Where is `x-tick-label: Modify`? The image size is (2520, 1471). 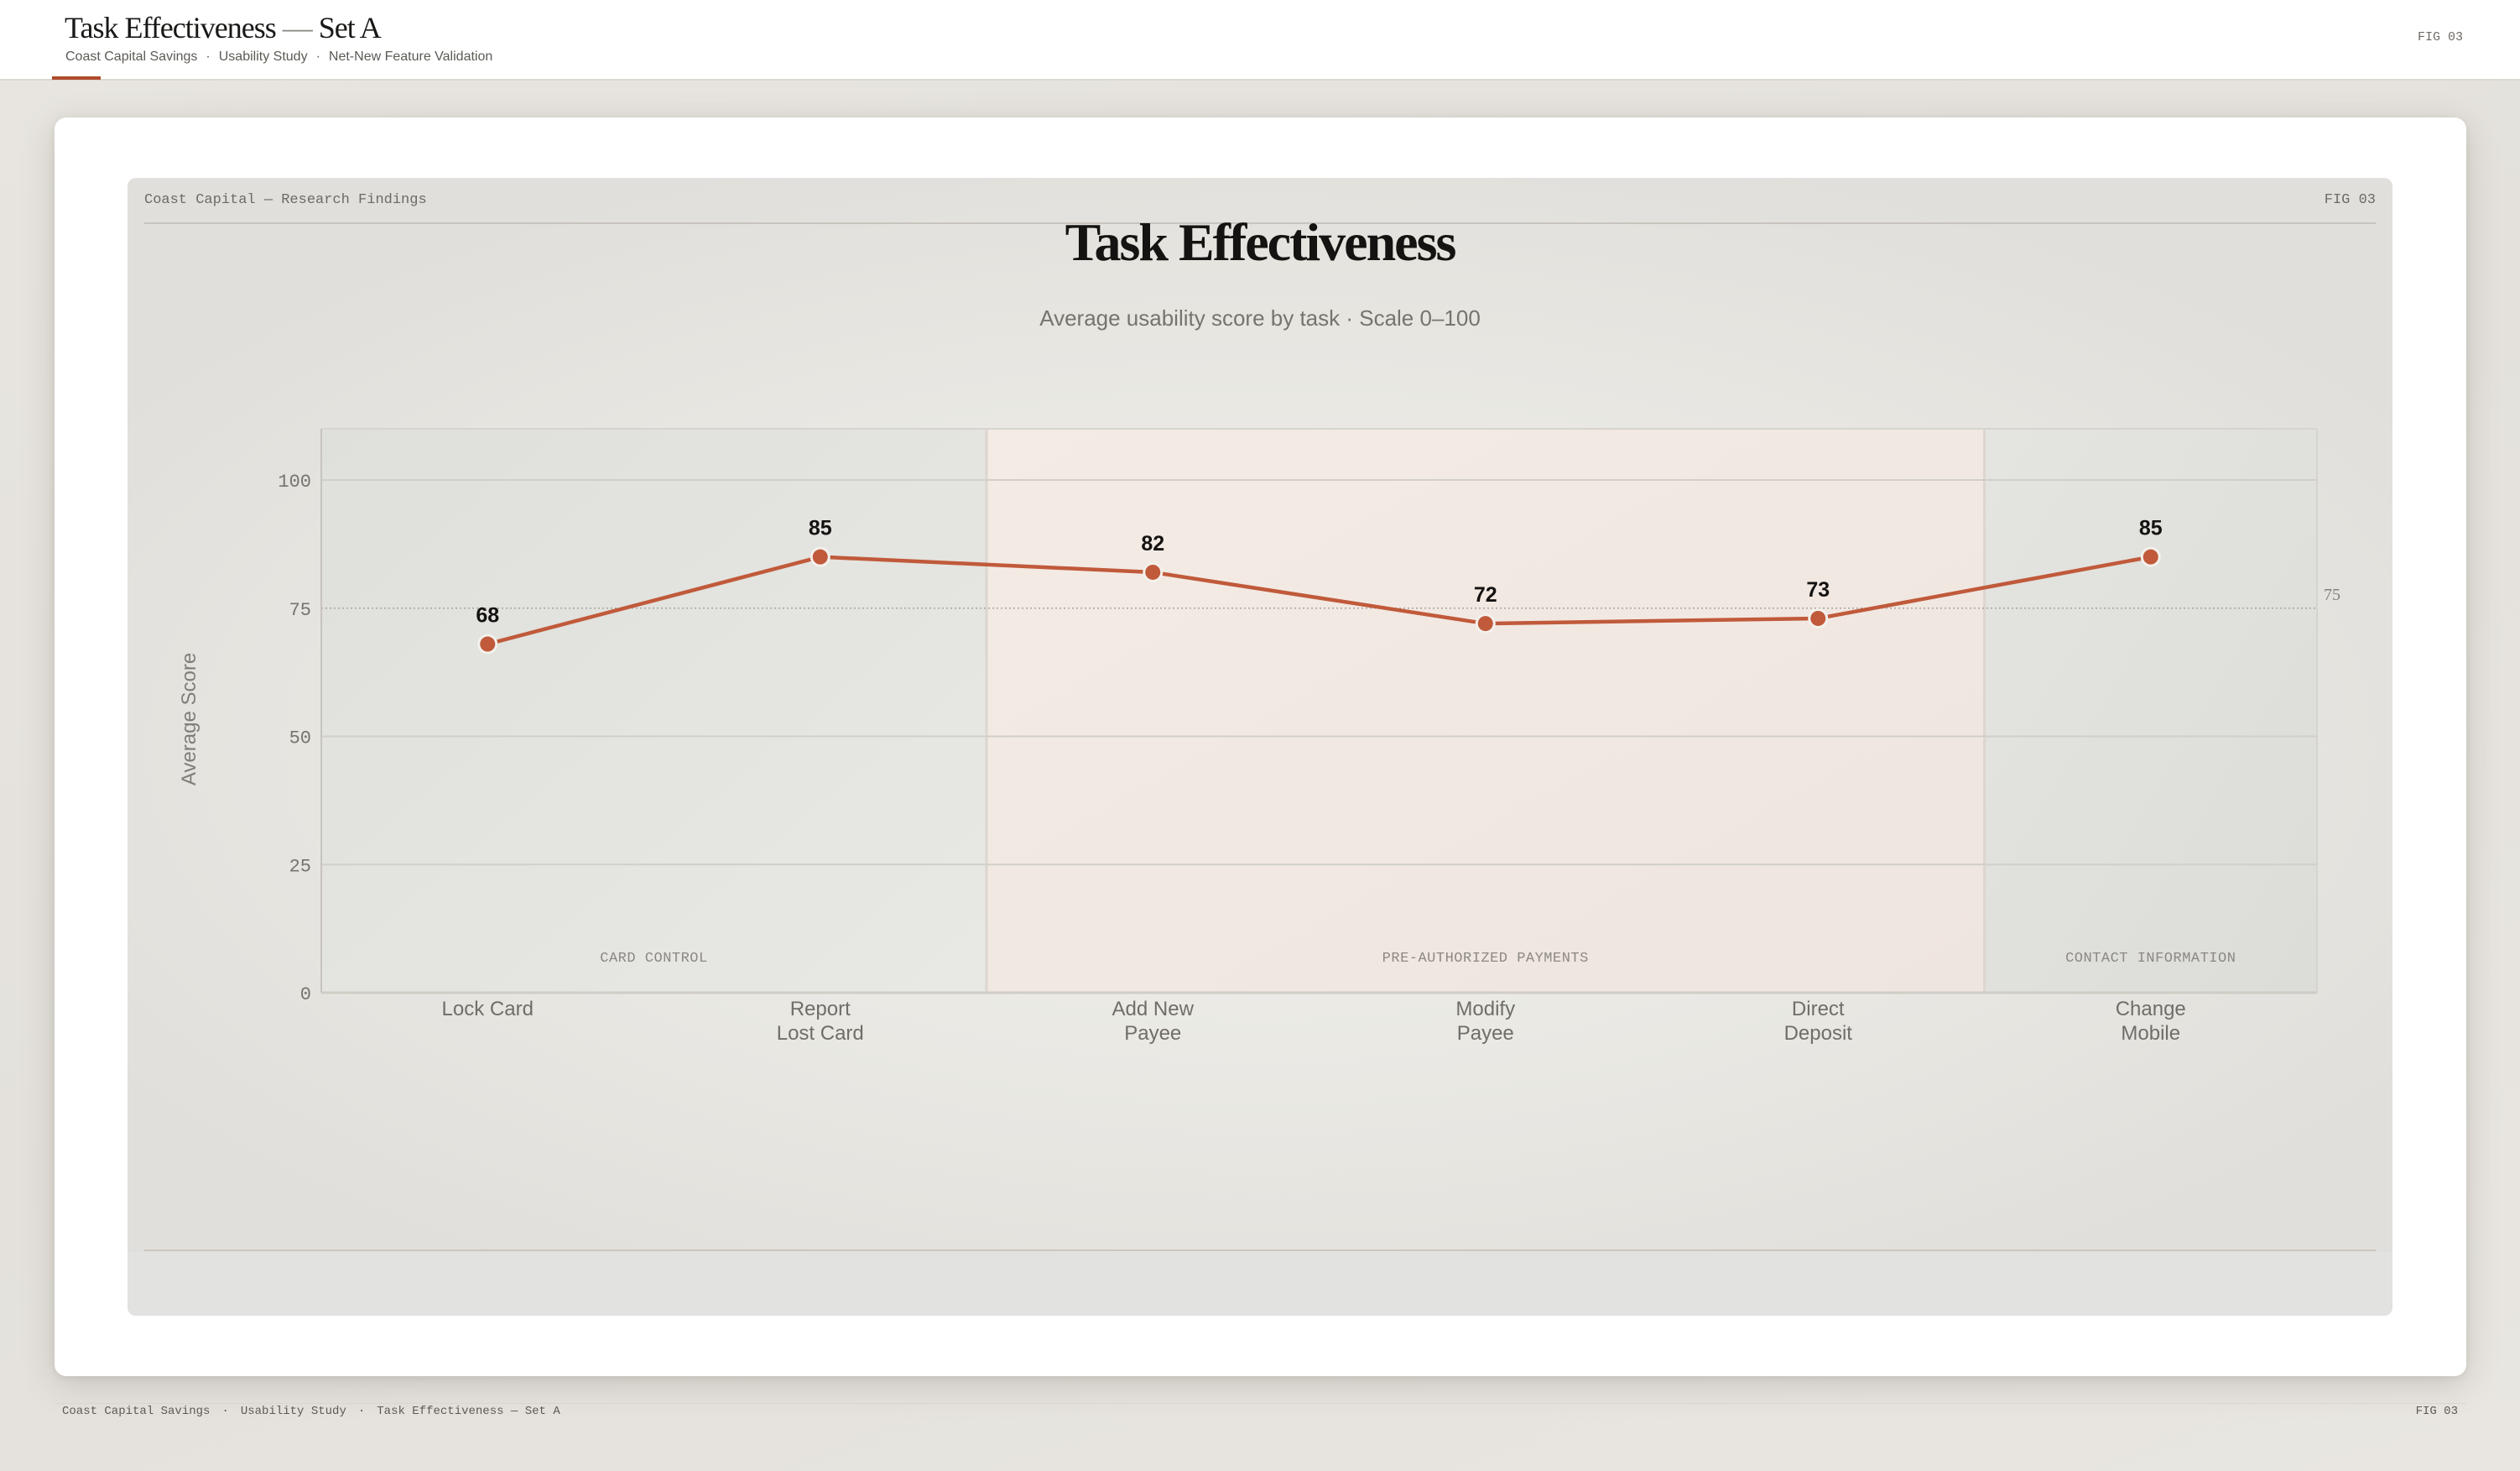 x-tick-label: Modify is located at coordinates (1485, 1009).